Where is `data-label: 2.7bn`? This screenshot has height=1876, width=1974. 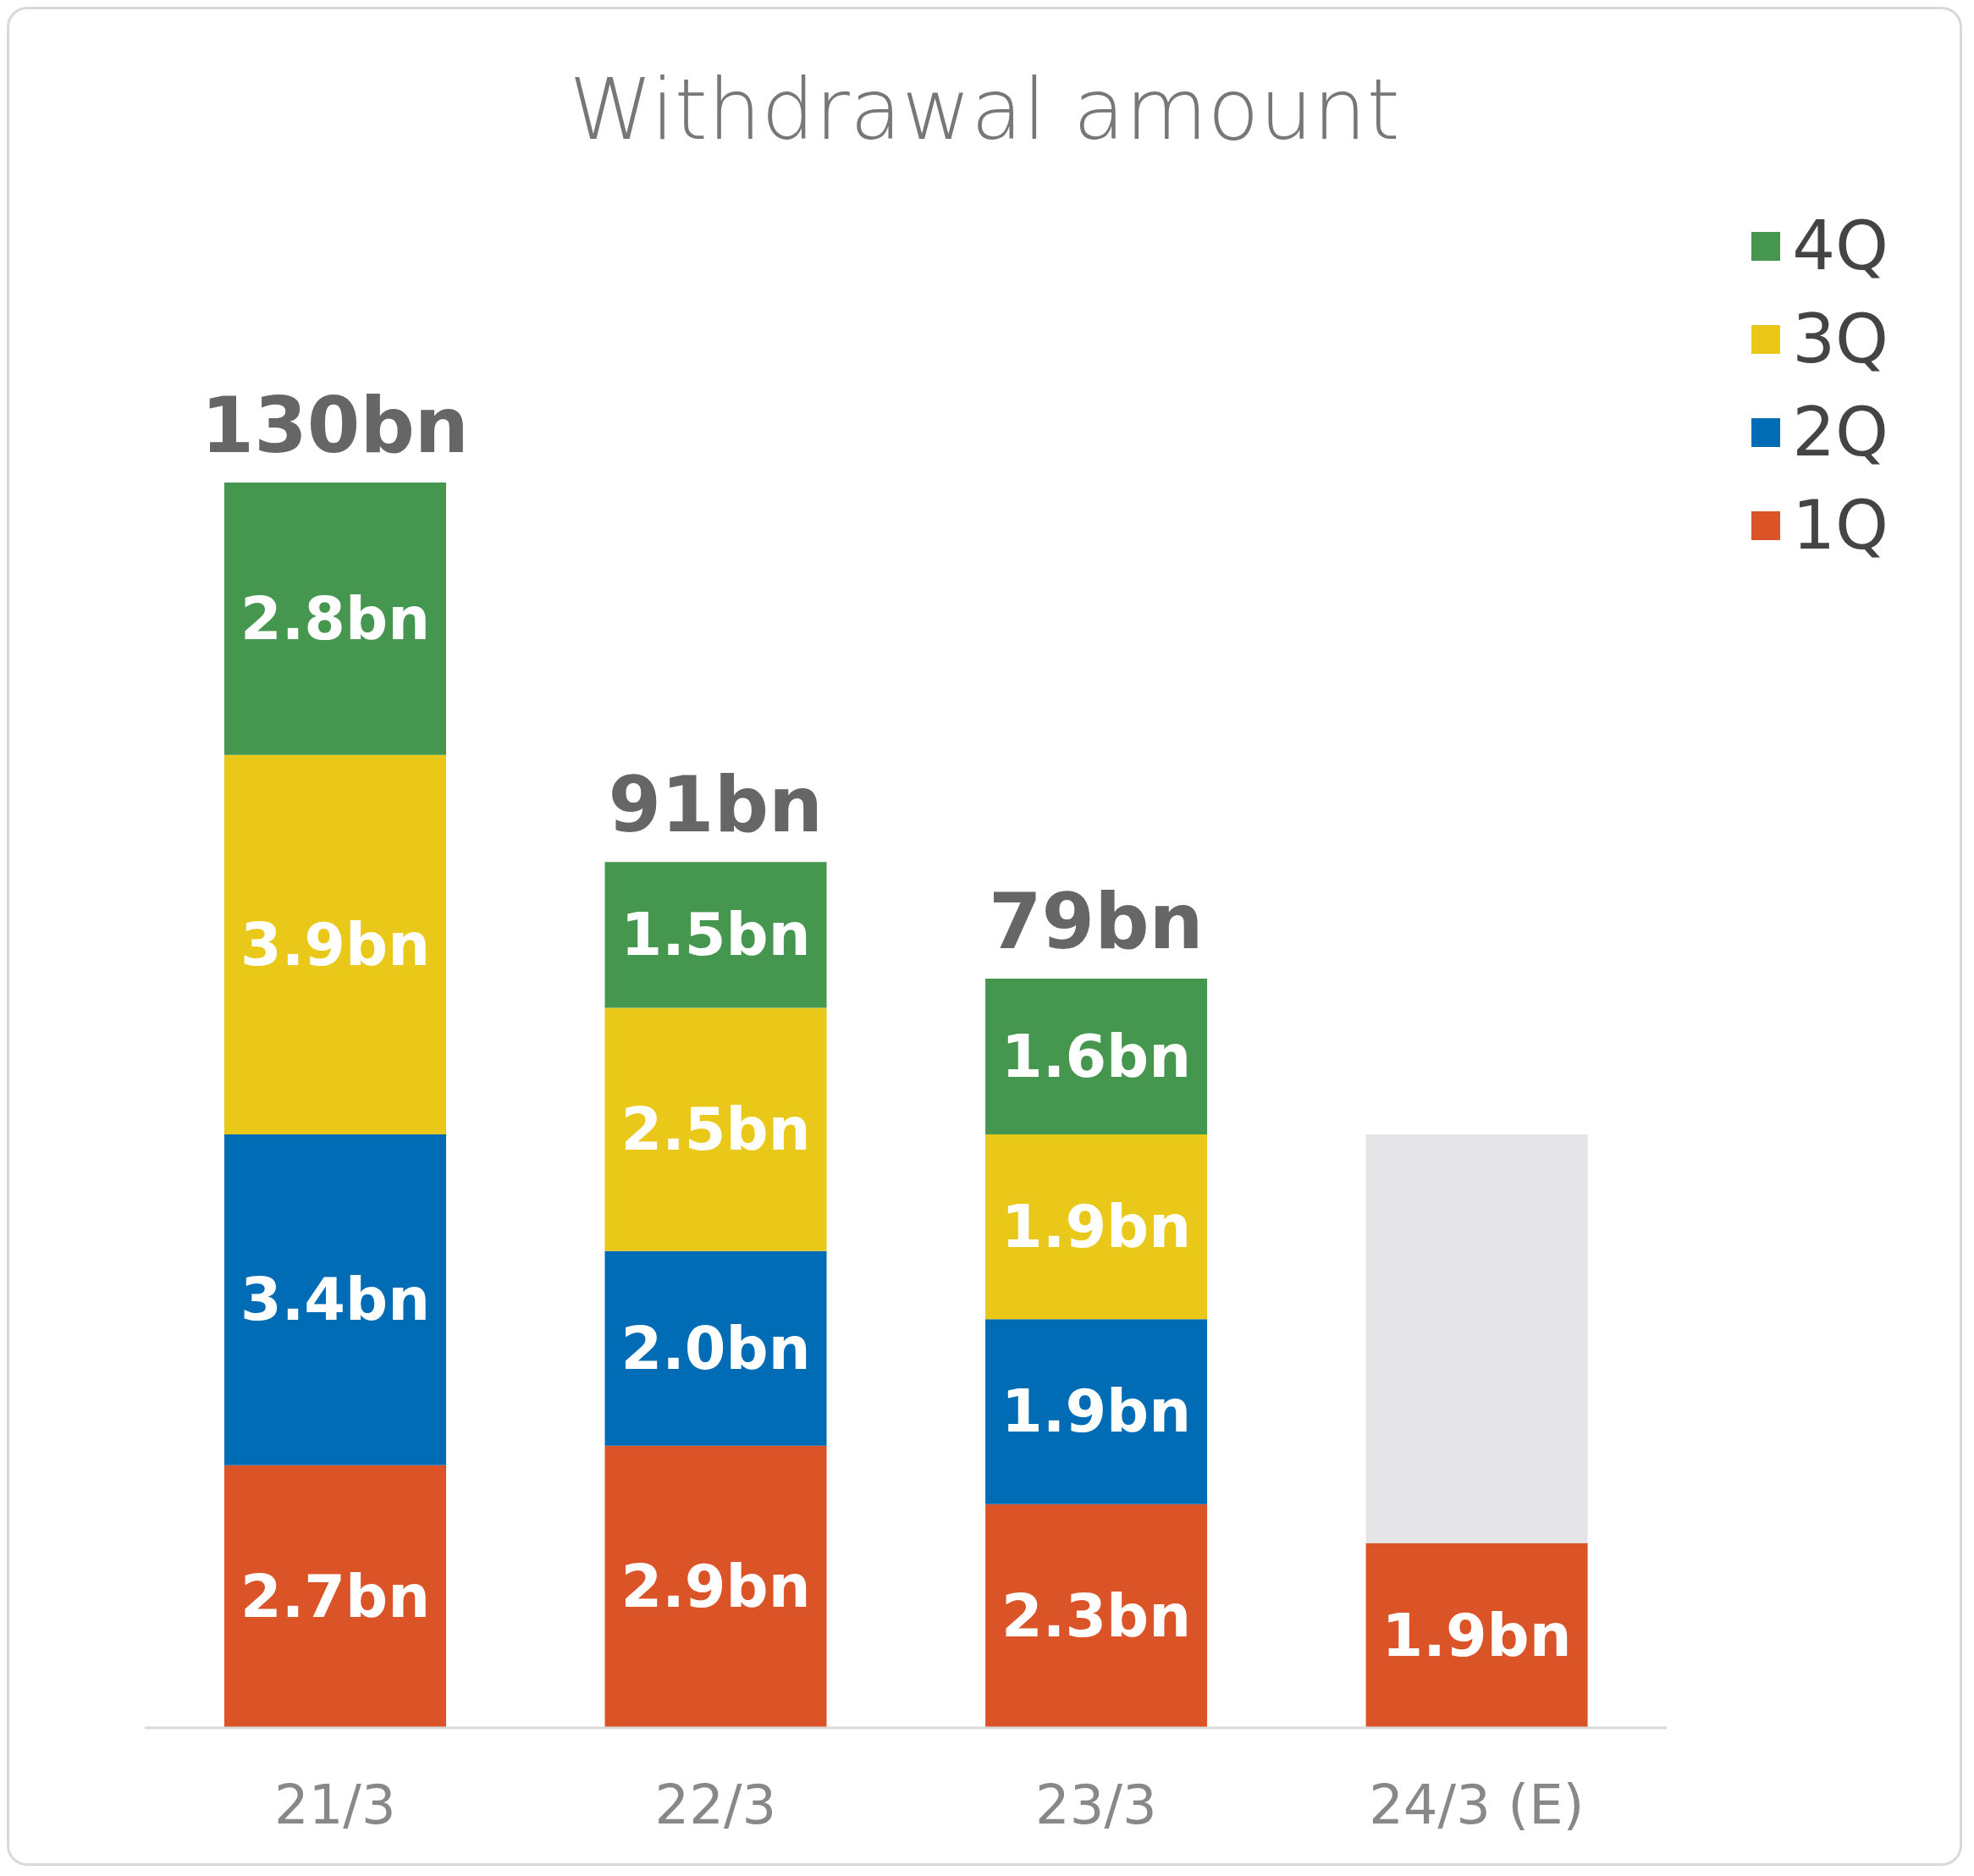 data-label: 2.7bn is located at coordinates (335, 1596).